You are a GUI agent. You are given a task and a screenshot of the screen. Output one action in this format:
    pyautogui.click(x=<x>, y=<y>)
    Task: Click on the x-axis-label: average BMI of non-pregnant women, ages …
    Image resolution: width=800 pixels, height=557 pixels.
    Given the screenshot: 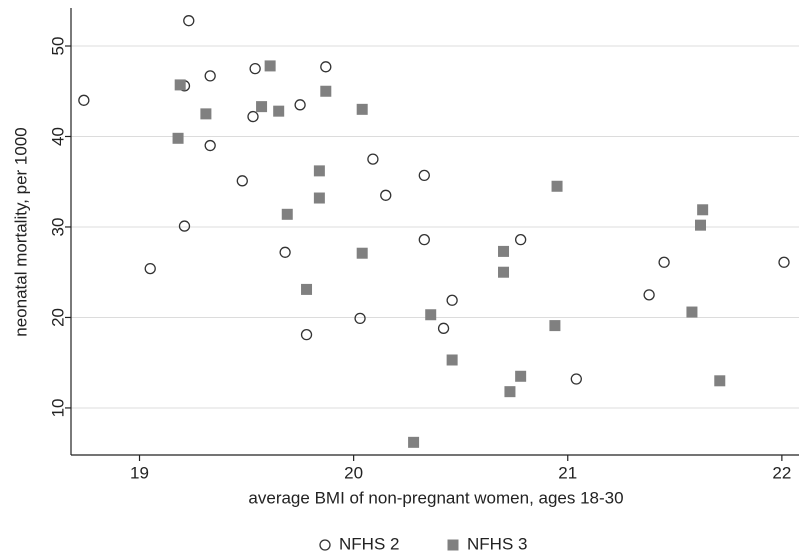 What is the action you would take?
    pyautogui.click(x=435, y=497)
    